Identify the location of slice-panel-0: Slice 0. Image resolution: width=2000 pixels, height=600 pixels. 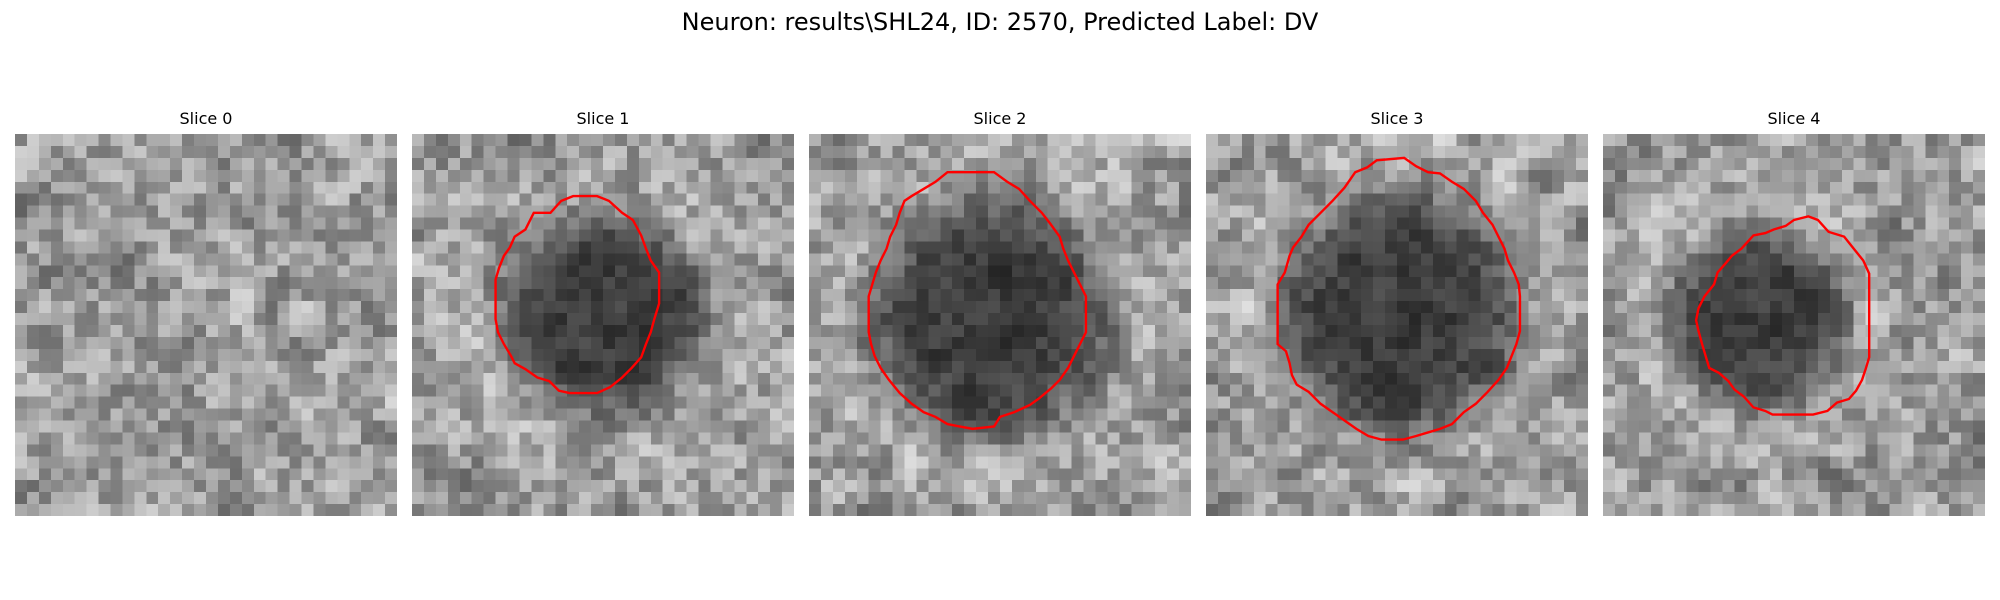
(206, 312).